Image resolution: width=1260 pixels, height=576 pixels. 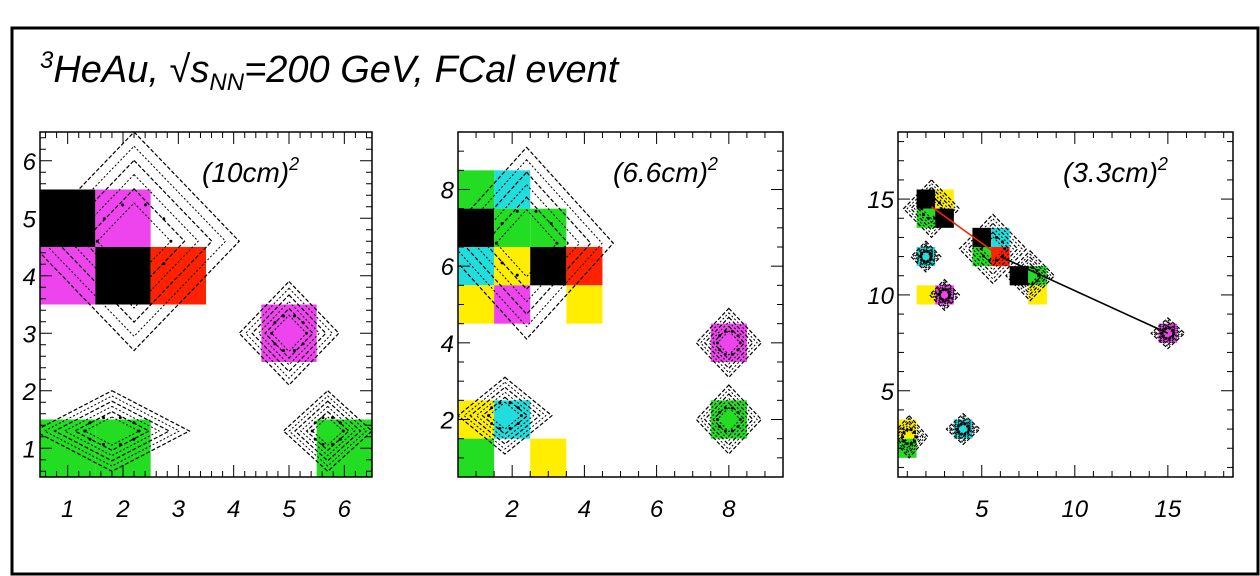 What do you see at coordinates (1074, 509) in the screenshot?
I see `x-tick-label: 10` at bounding box center [1074, 509].